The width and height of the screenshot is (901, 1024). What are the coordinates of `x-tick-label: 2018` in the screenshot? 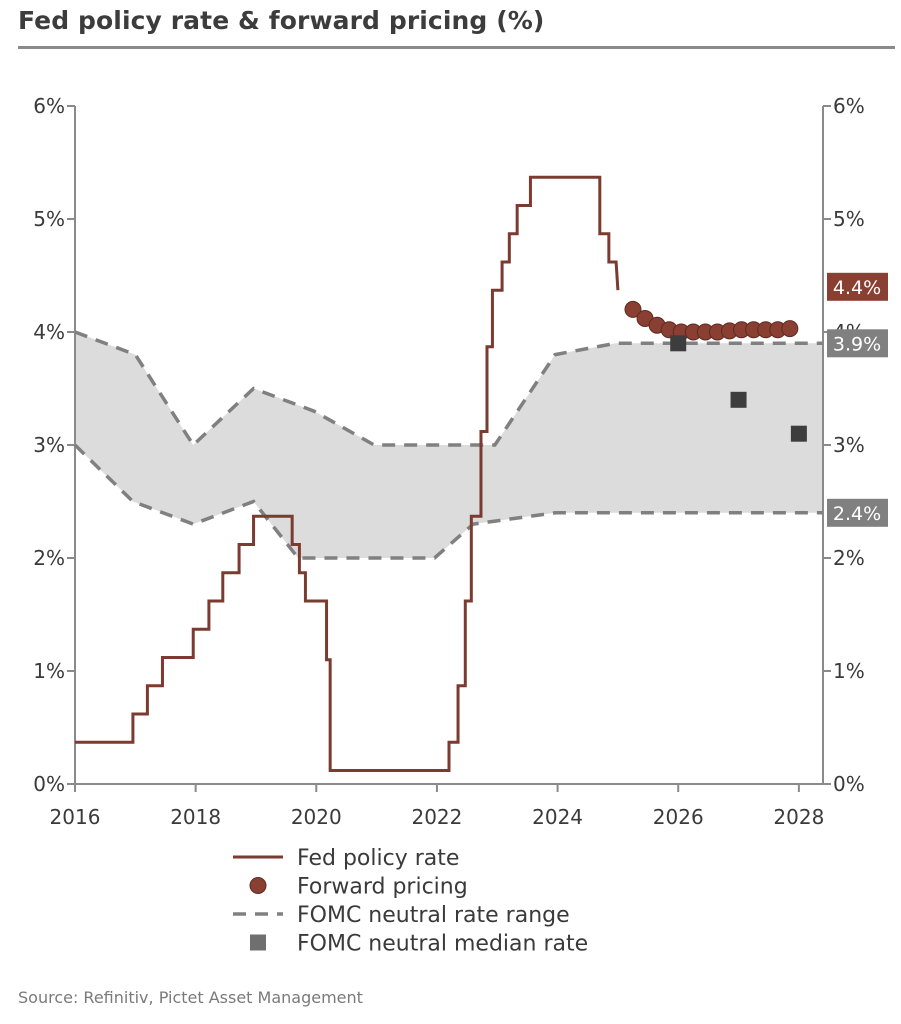 It's located at (195, 817).